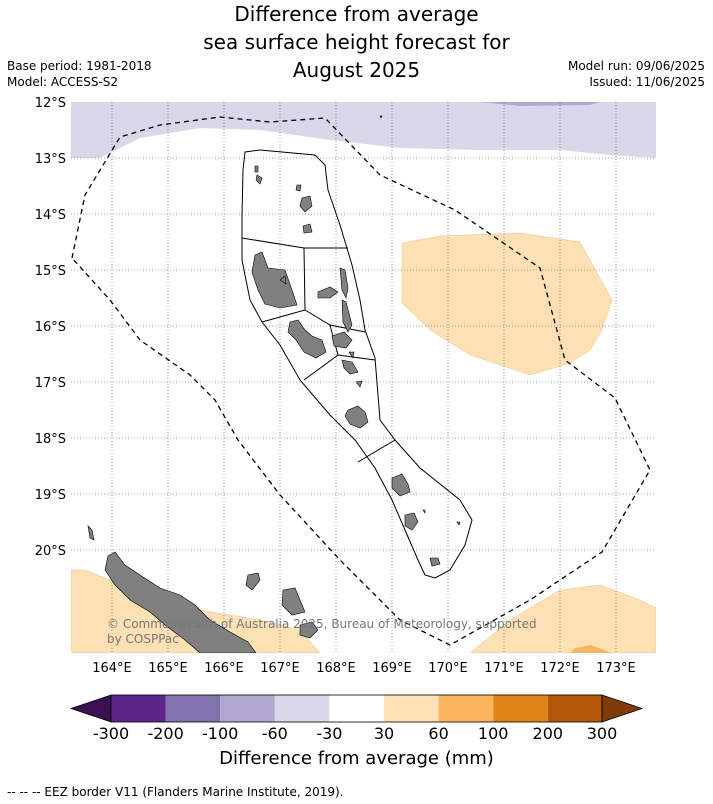 The width and height of the screenshot is (713, 804). What do you see at coordinates (50, 551) in the screenshot?
I see `lat-label: 20°S` at bounding box center [50, 551].